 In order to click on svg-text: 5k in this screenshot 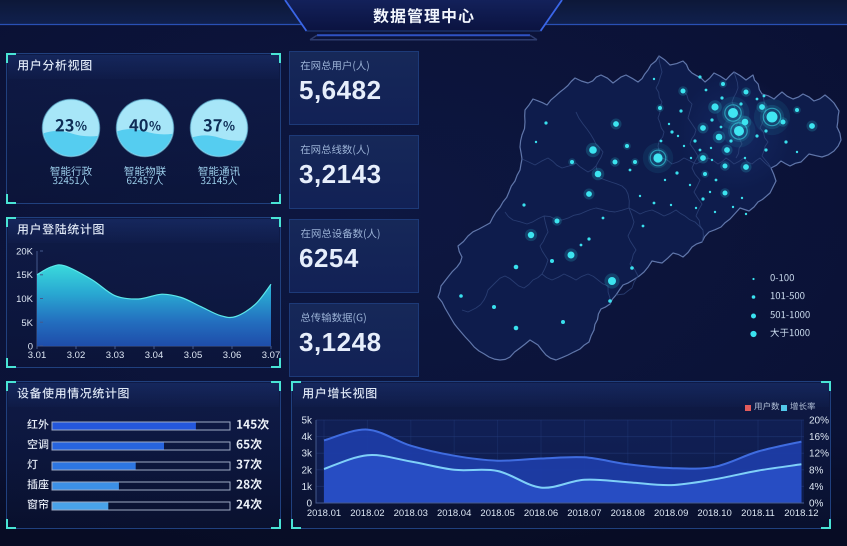, I will do `click(307, 421)`.